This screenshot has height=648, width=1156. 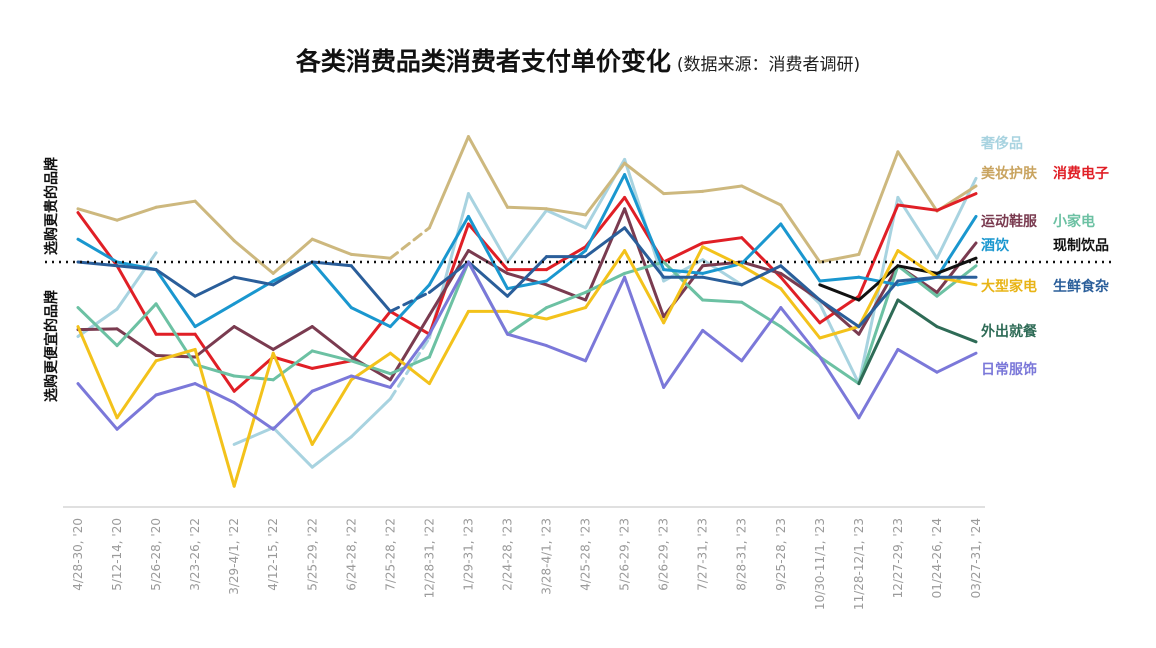 What do you see at coordinates (625, 554) in the screenshot?
I see `x-tick-label-15: 5/26-29, '23` at bounding box center [625, 554].